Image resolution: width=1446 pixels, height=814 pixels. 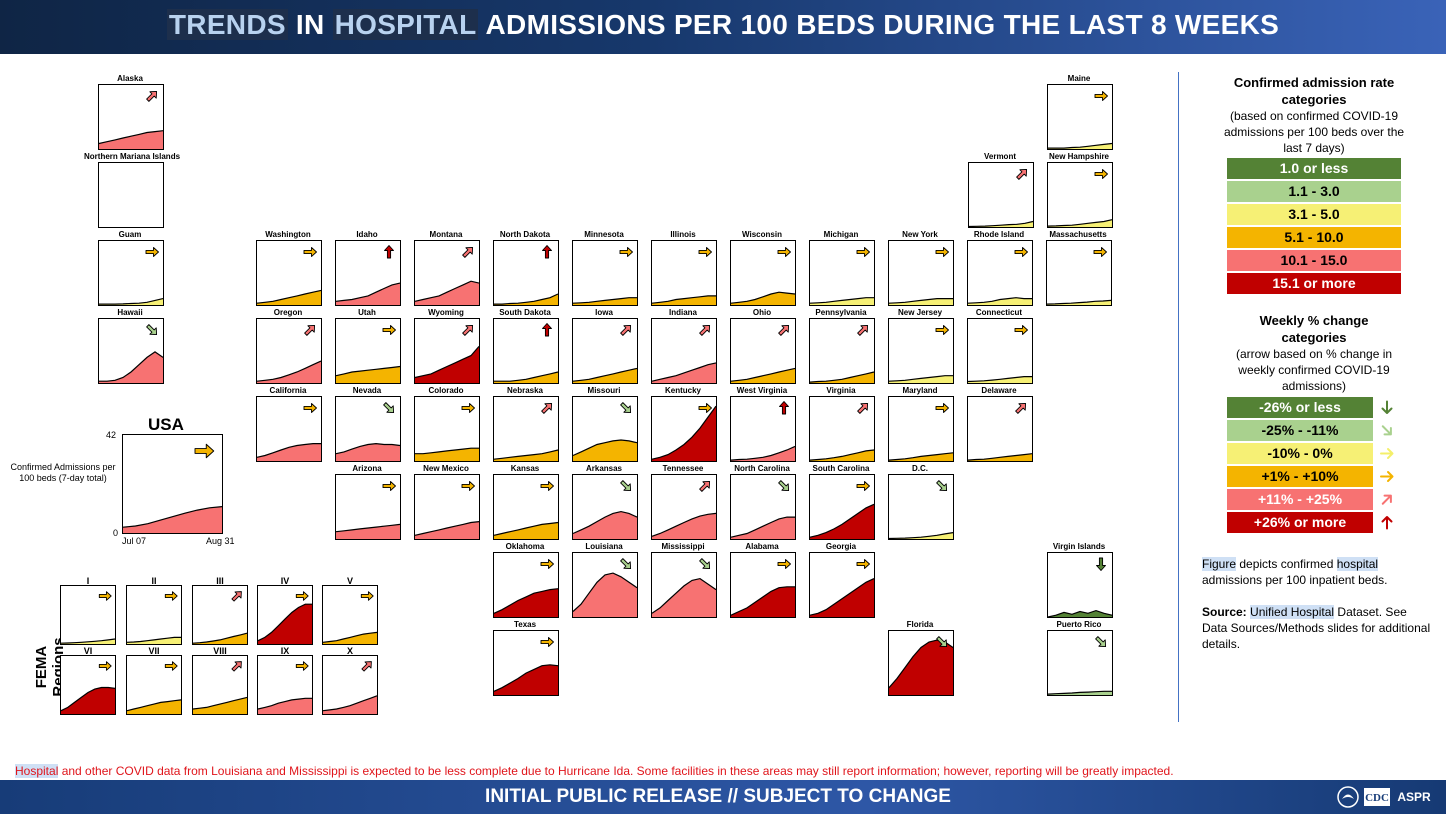 What do you see at coordinates (1078, 234) in the screenshot?
I see `state-name-massachusetts: Massachusetts` at bounding box center [1078, 234].